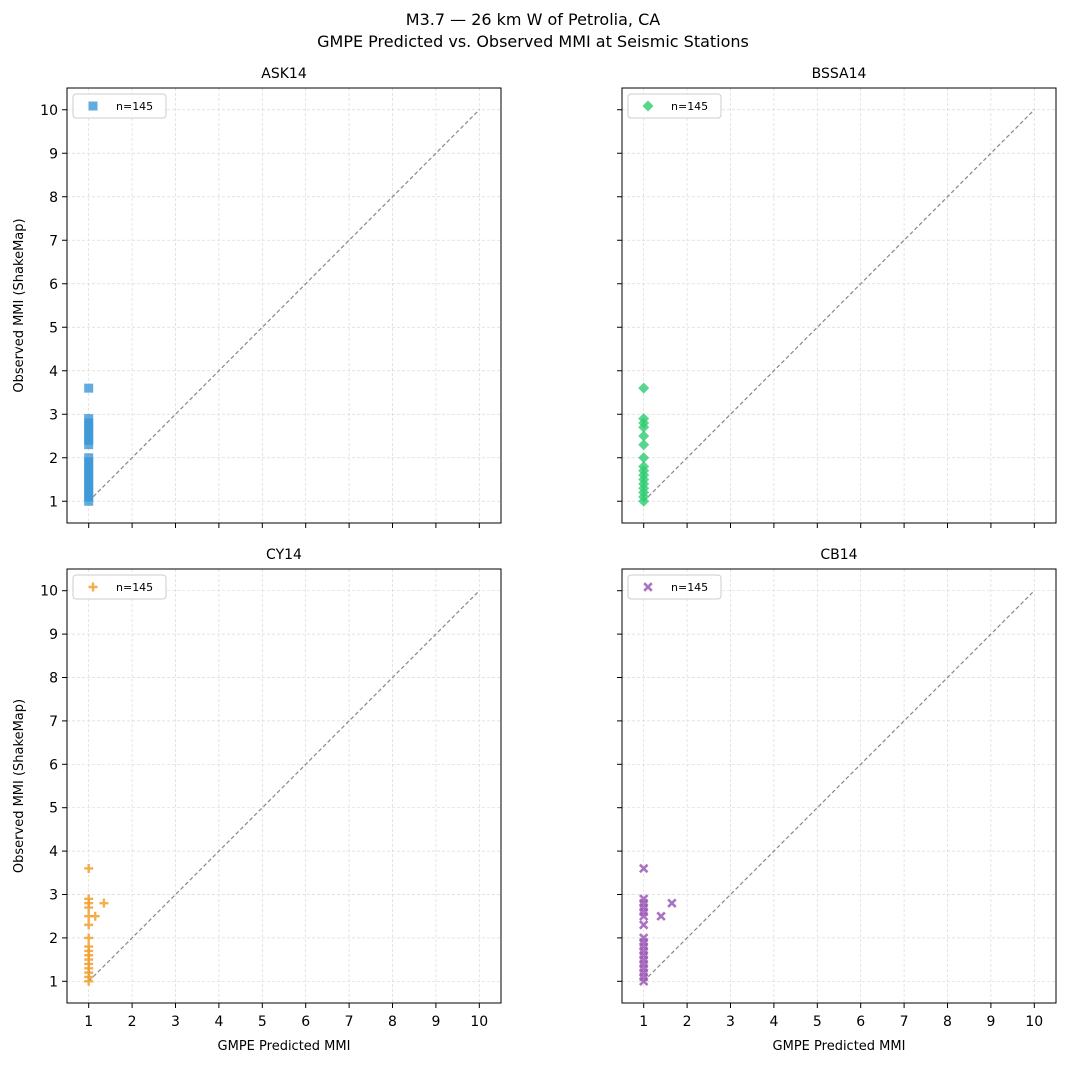  Describe the element at coordinates (284, 74) in the screenshot. I see `subplot-title: ASK14` at that location.